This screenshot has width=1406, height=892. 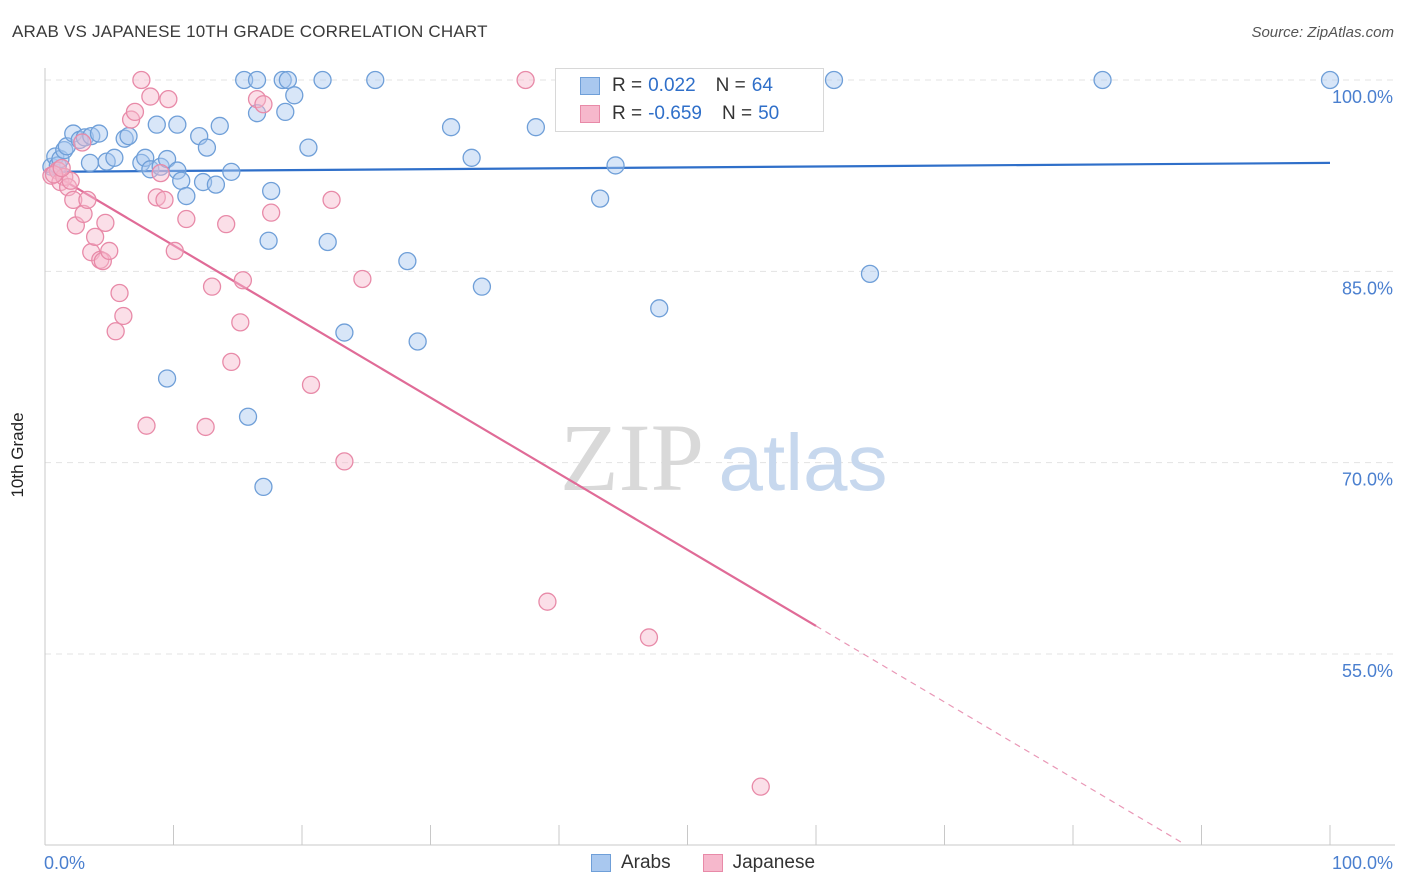 I want to click on y-tick-label: 55.0%, so click(x=1367, y=671).